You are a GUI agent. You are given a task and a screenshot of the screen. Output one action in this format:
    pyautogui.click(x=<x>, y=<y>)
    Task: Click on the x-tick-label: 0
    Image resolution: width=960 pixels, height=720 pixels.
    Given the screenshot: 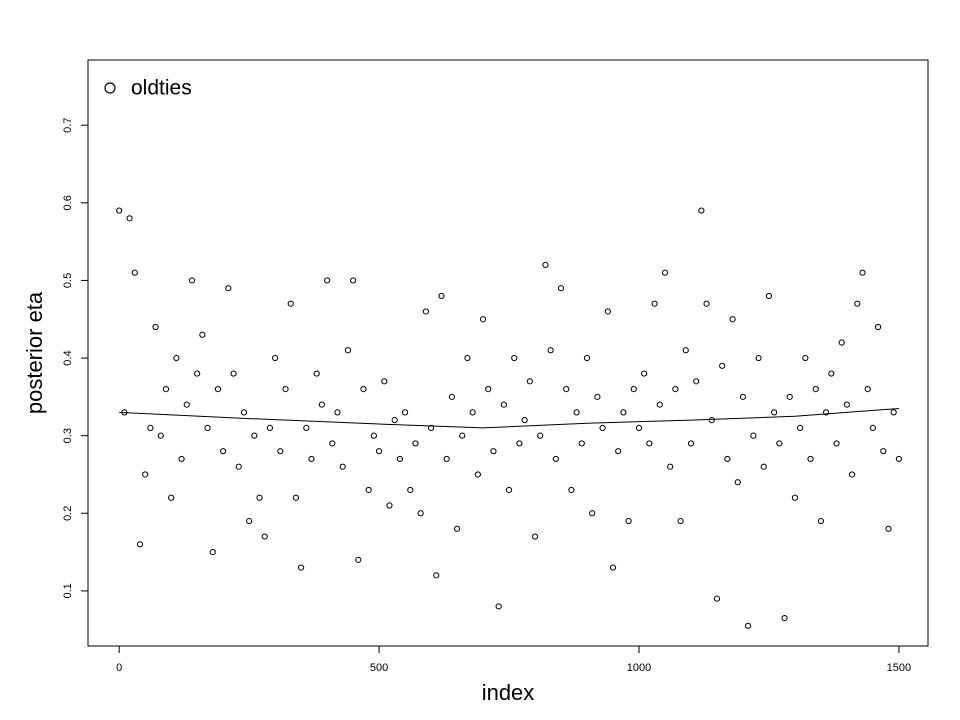 What is the action you would take?
    pyautogui.click(x=119, y=668)
    